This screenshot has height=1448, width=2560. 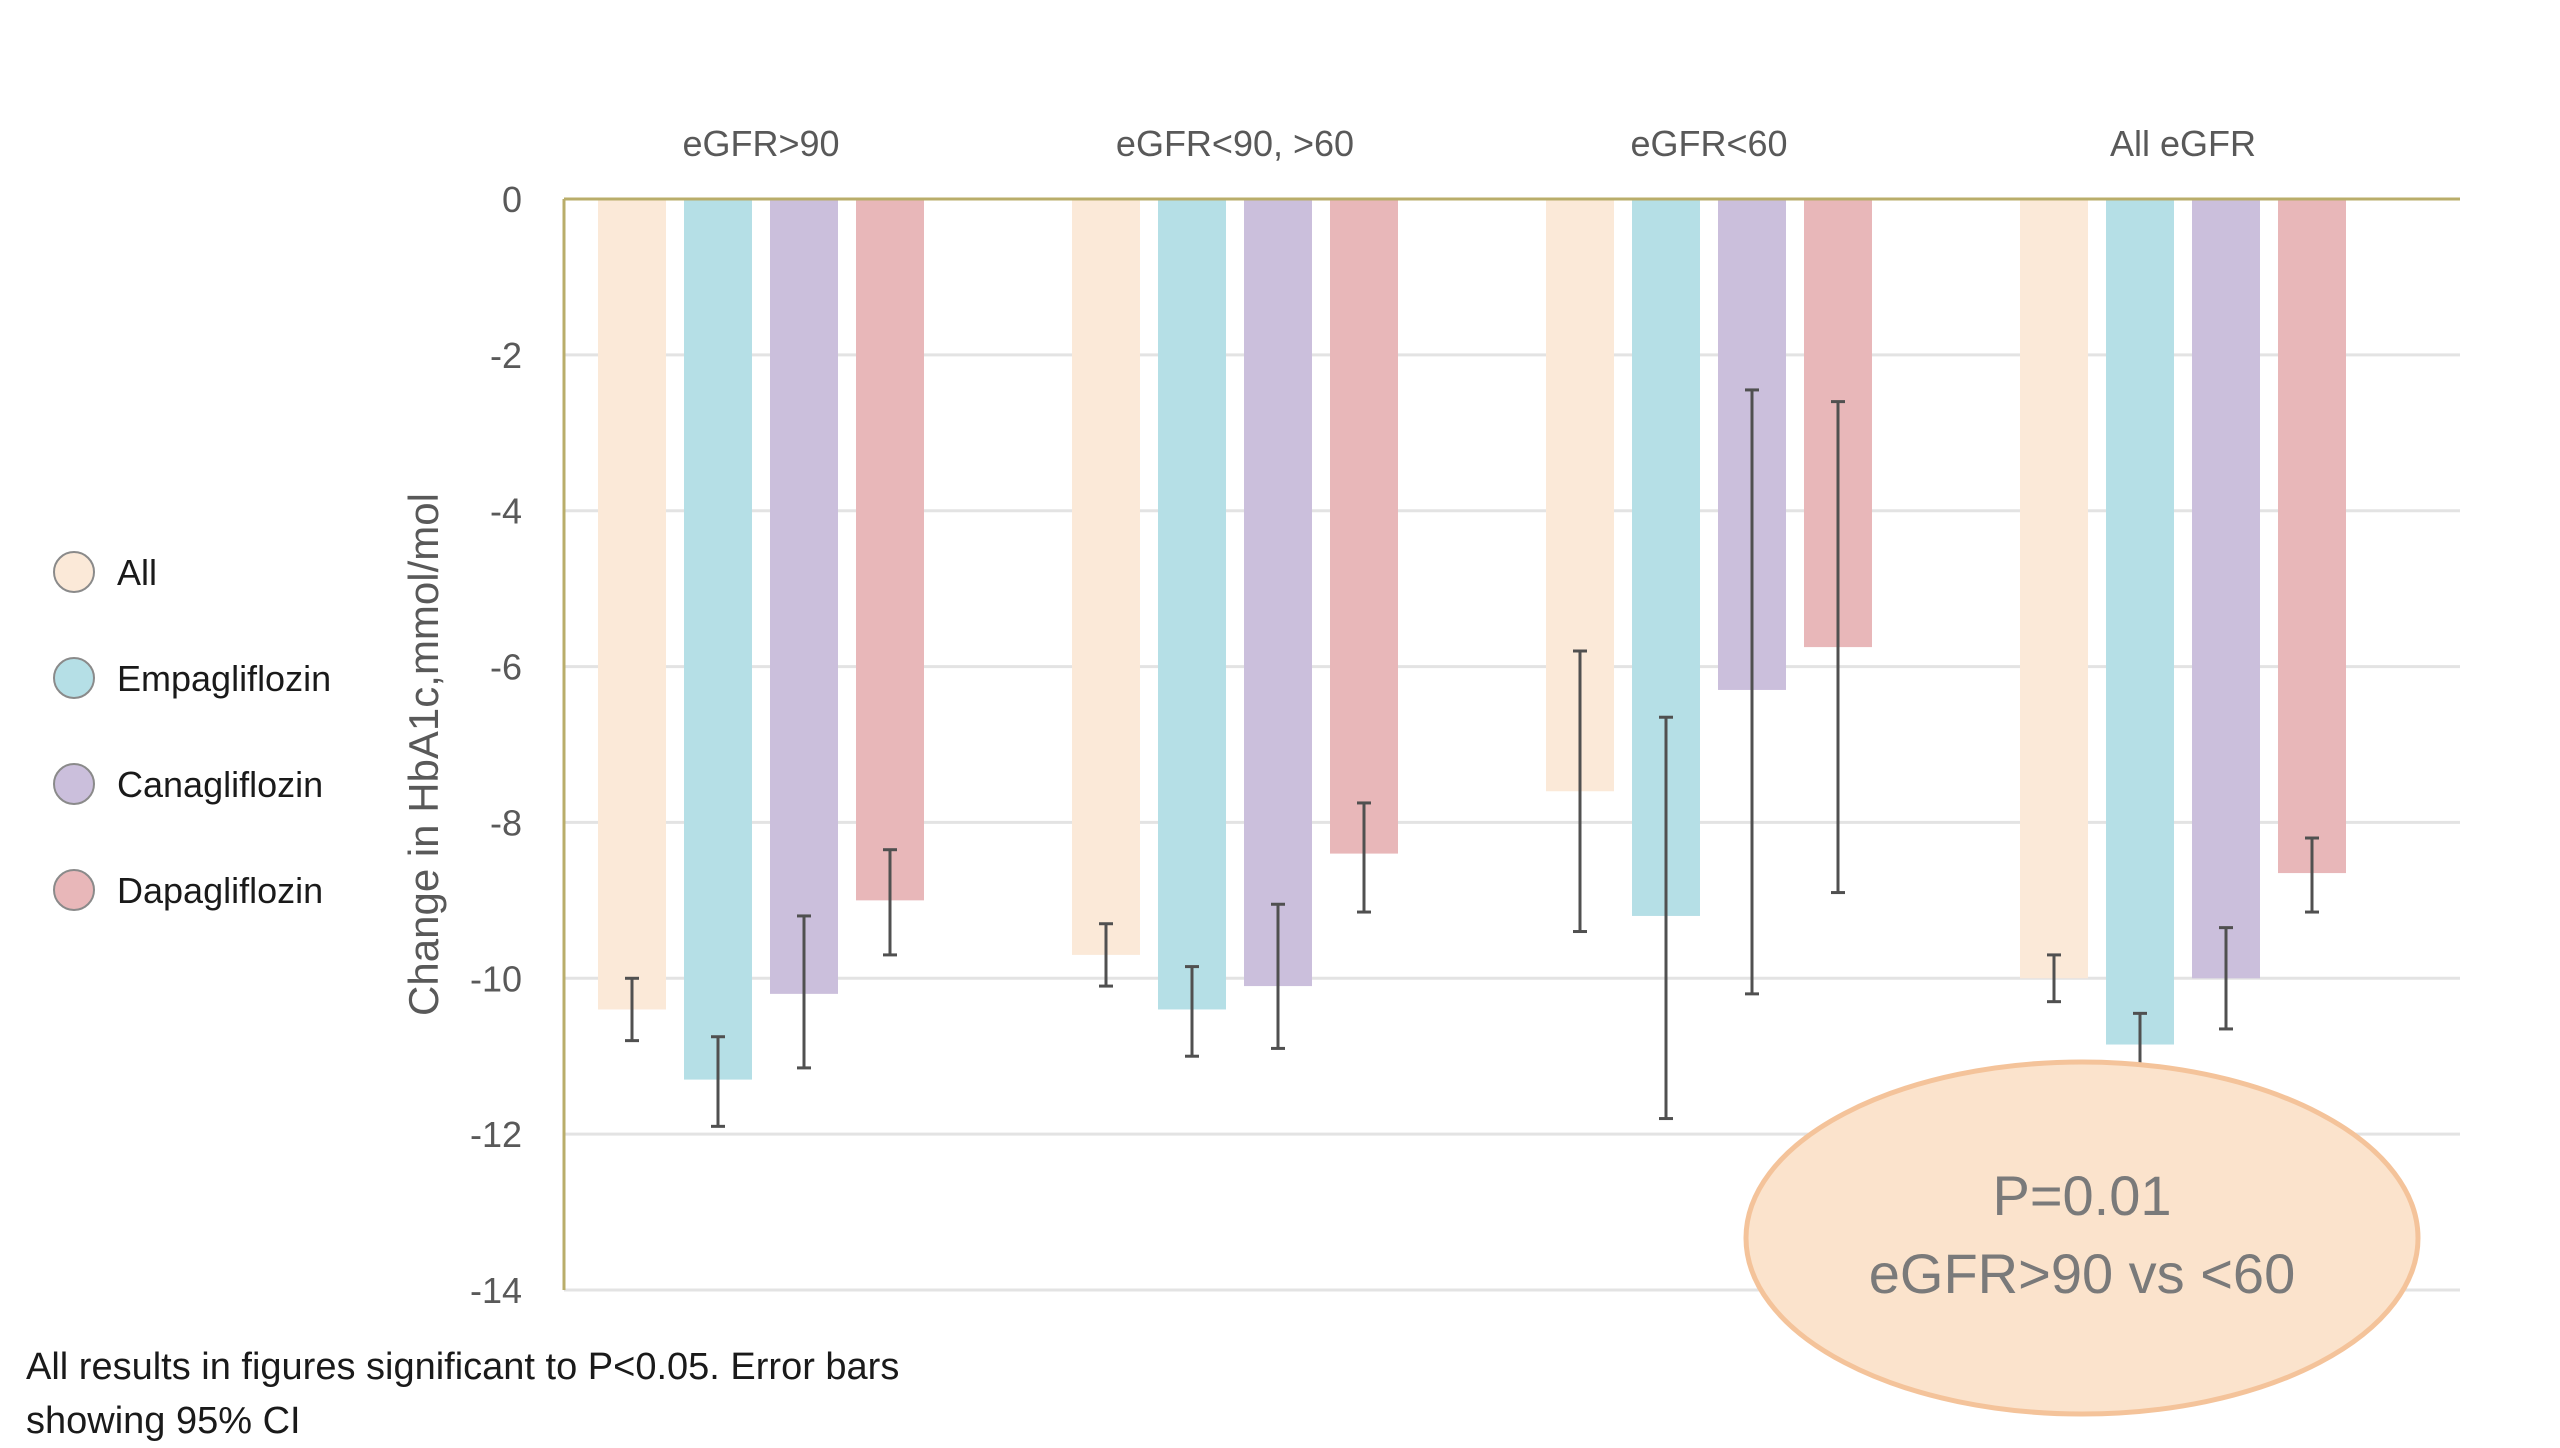 I want to click on p-value-ellipse, so click(x=2082, y=1238).